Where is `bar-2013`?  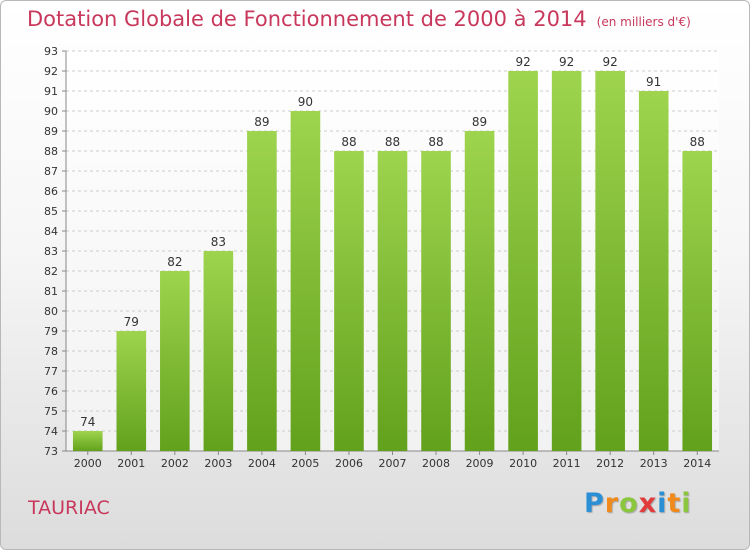 bar-2013 is located at coordinates (653, 271).